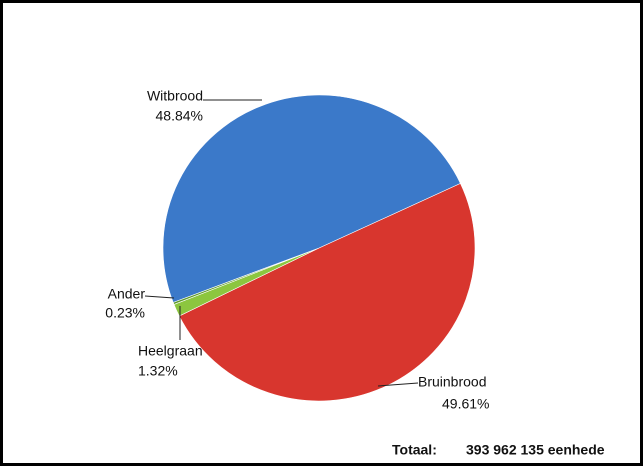  What do you see at coordinates (158, 371) in the screenshot?
I see `slice-value: 1.32%` at bounding box center [158, 371].